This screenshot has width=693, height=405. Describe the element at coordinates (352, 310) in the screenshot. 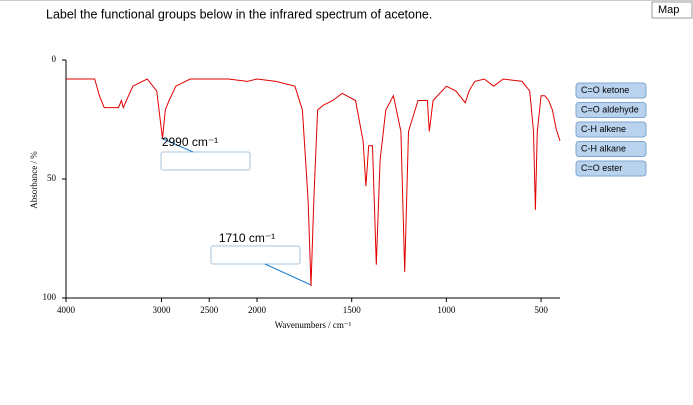

I see `x-tick-label: 1500` at that location.